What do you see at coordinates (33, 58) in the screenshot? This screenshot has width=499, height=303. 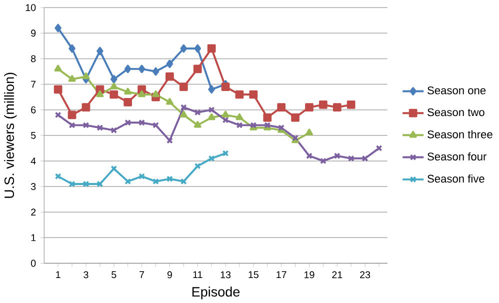 I see `y-tick-label: 8` at bounding box center [33, 58].